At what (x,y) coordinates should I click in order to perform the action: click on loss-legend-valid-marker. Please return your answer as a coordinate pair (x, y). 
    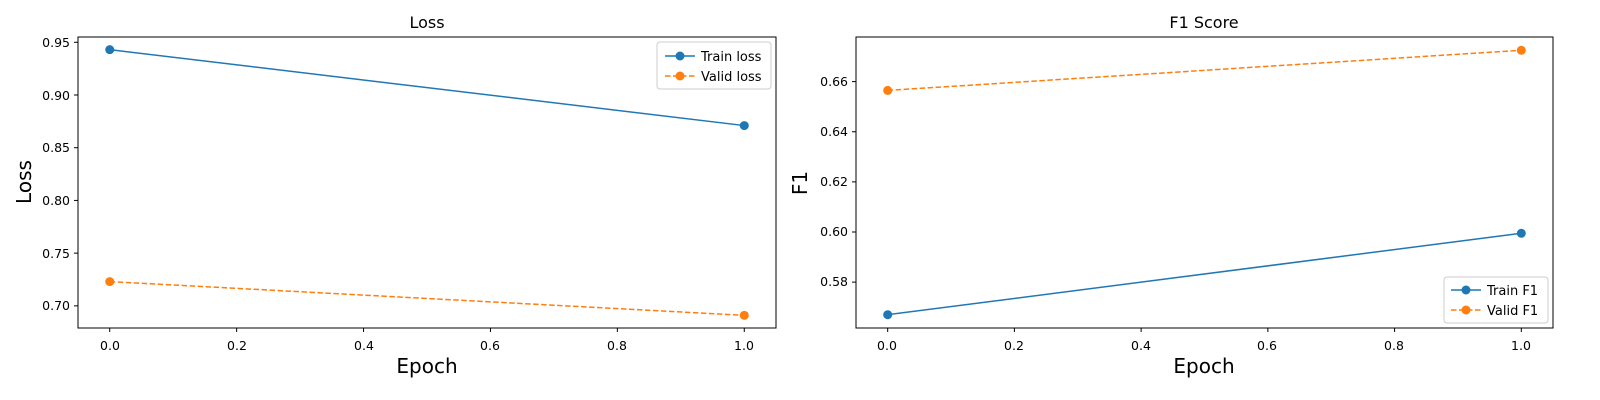
    Looking at the image, I should click on (680, 76).